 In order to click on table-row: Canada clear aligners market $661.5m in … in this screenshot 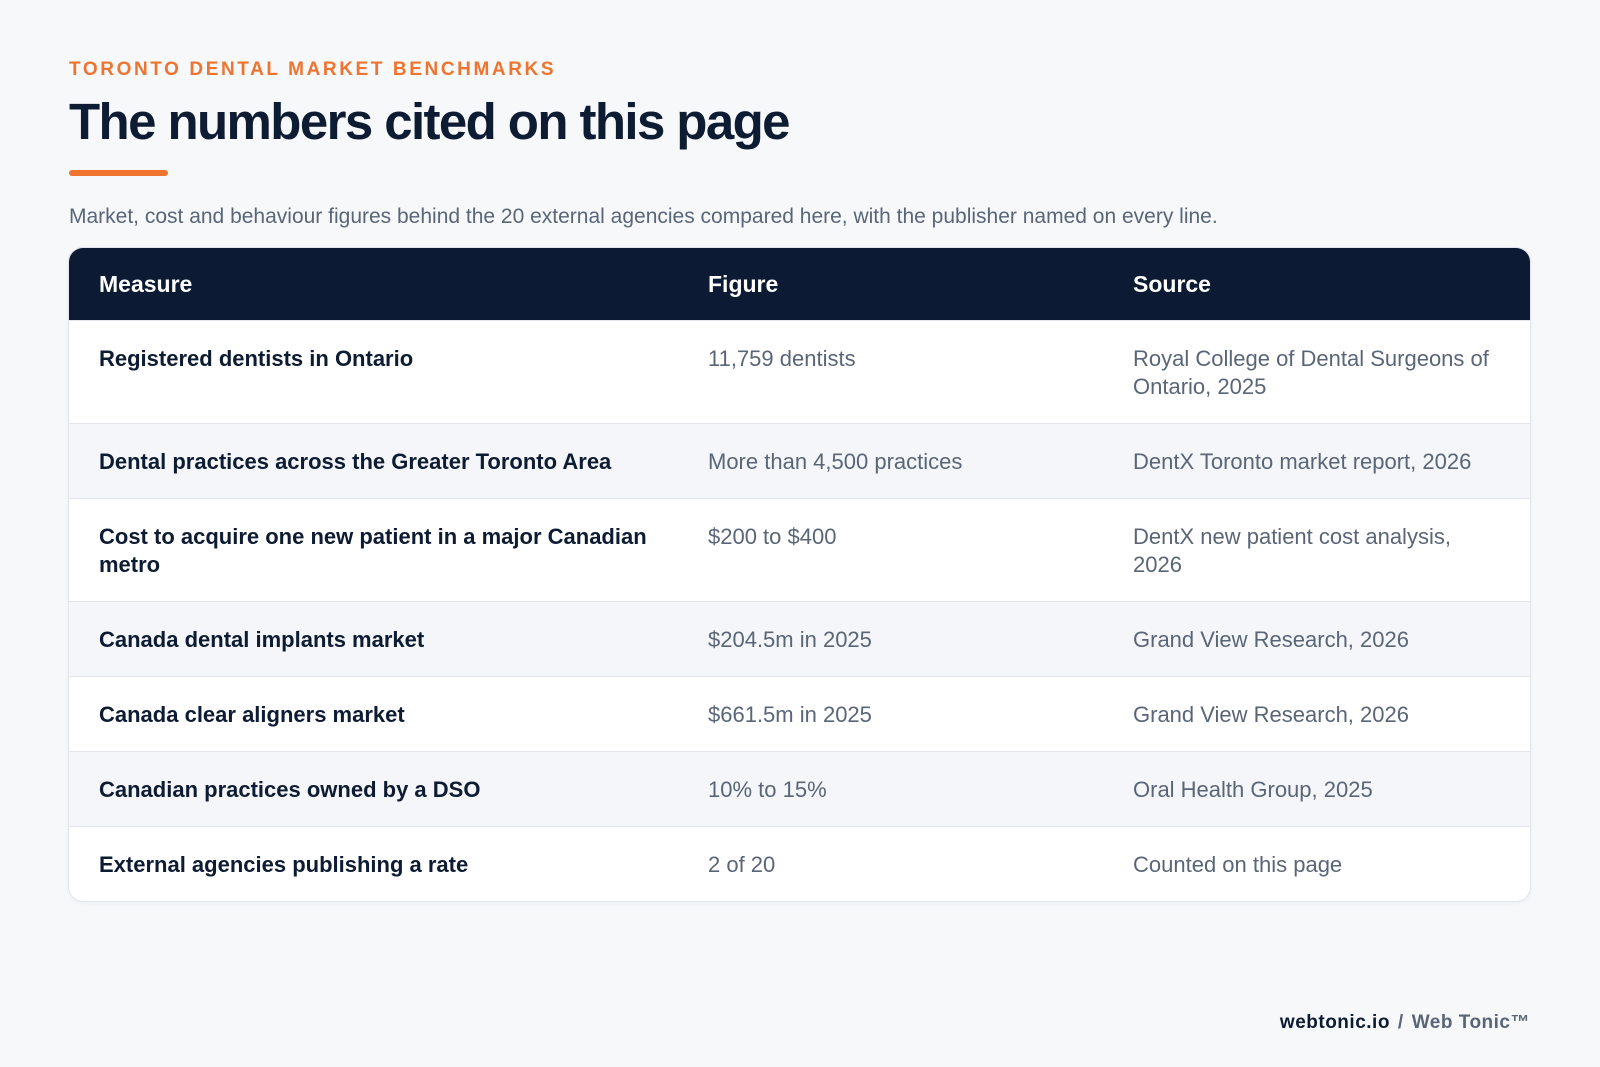, I will do `click(799, 713)`.